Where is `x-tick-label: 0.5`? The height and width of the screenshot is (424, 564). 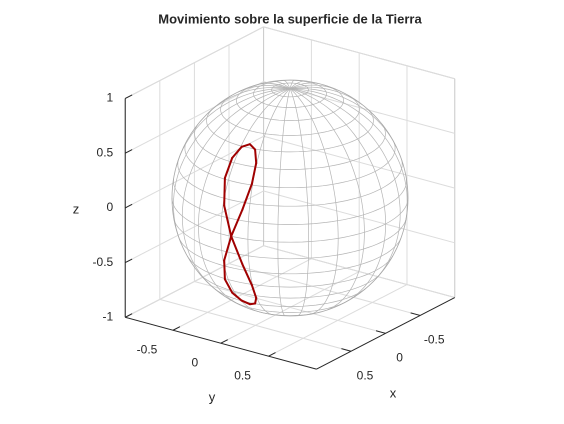 x-tick-label: 0.5 is located at coordinates (365, 375).